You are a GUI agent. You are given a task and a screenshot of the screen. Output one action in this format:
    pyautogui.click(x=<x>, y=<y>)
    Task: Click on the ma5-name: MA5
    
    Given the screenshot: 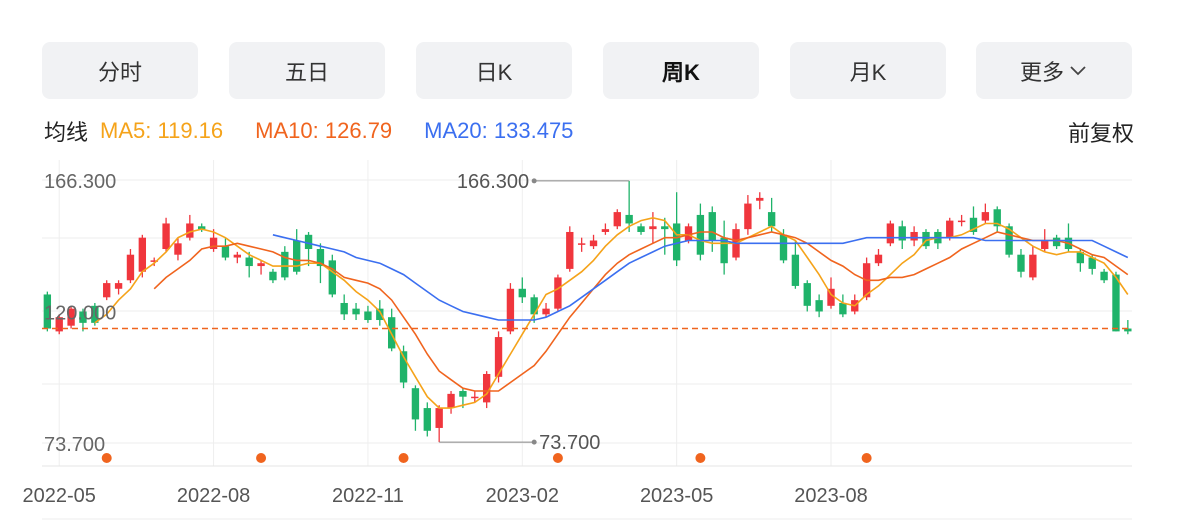 What is the action you would take?
    pyautogui.click(x=123, y=130)
    